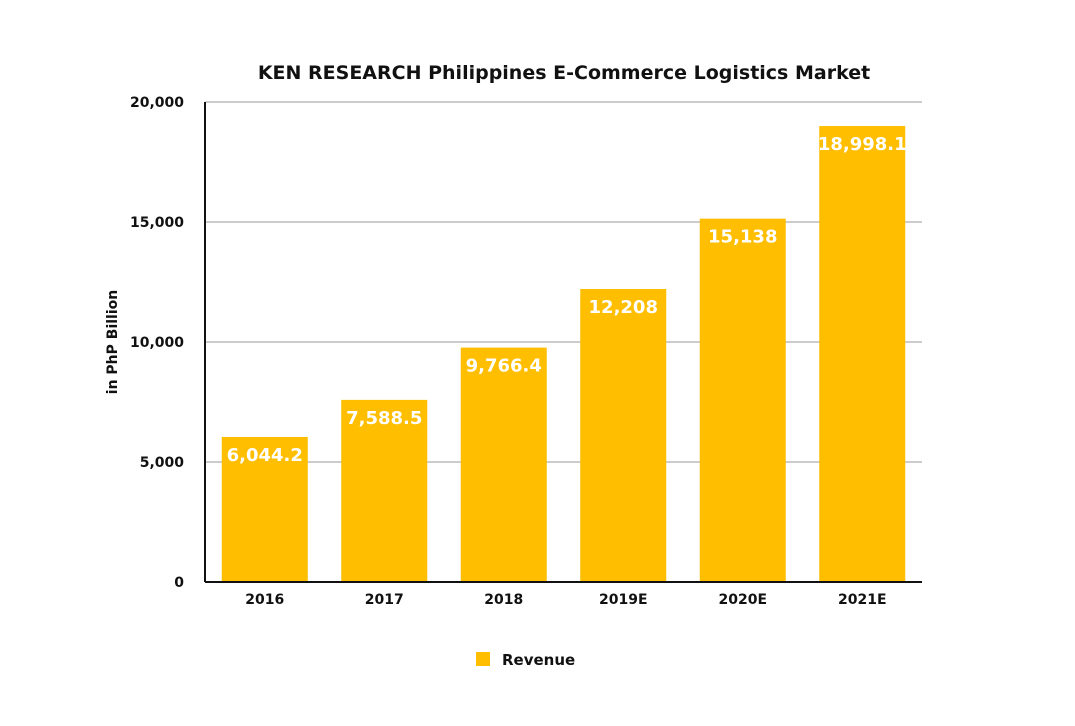 This screenshot has height=726, width=1075. I want to click on x-tick-label: 2021E, so click(862, 600).